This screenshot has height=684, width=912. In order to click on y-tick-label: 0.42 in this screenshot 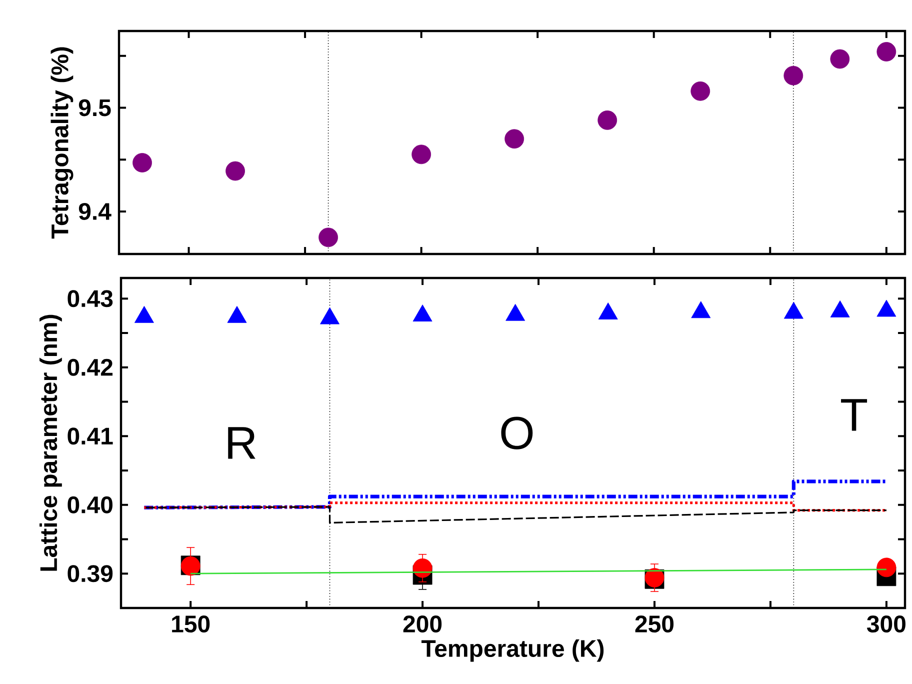, I will do `click(90, 367)`.